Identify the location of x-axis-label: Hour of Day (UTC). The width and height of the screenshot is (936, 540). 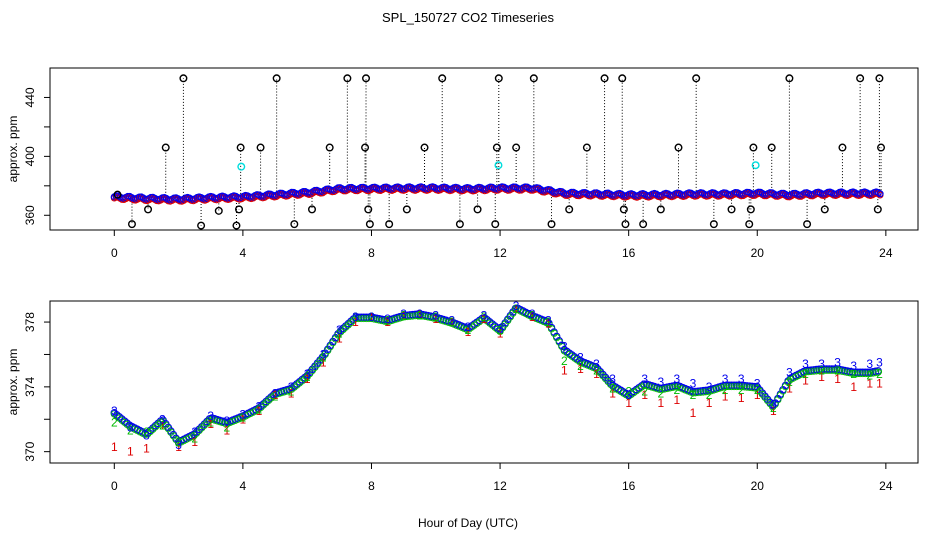
(468, 523).